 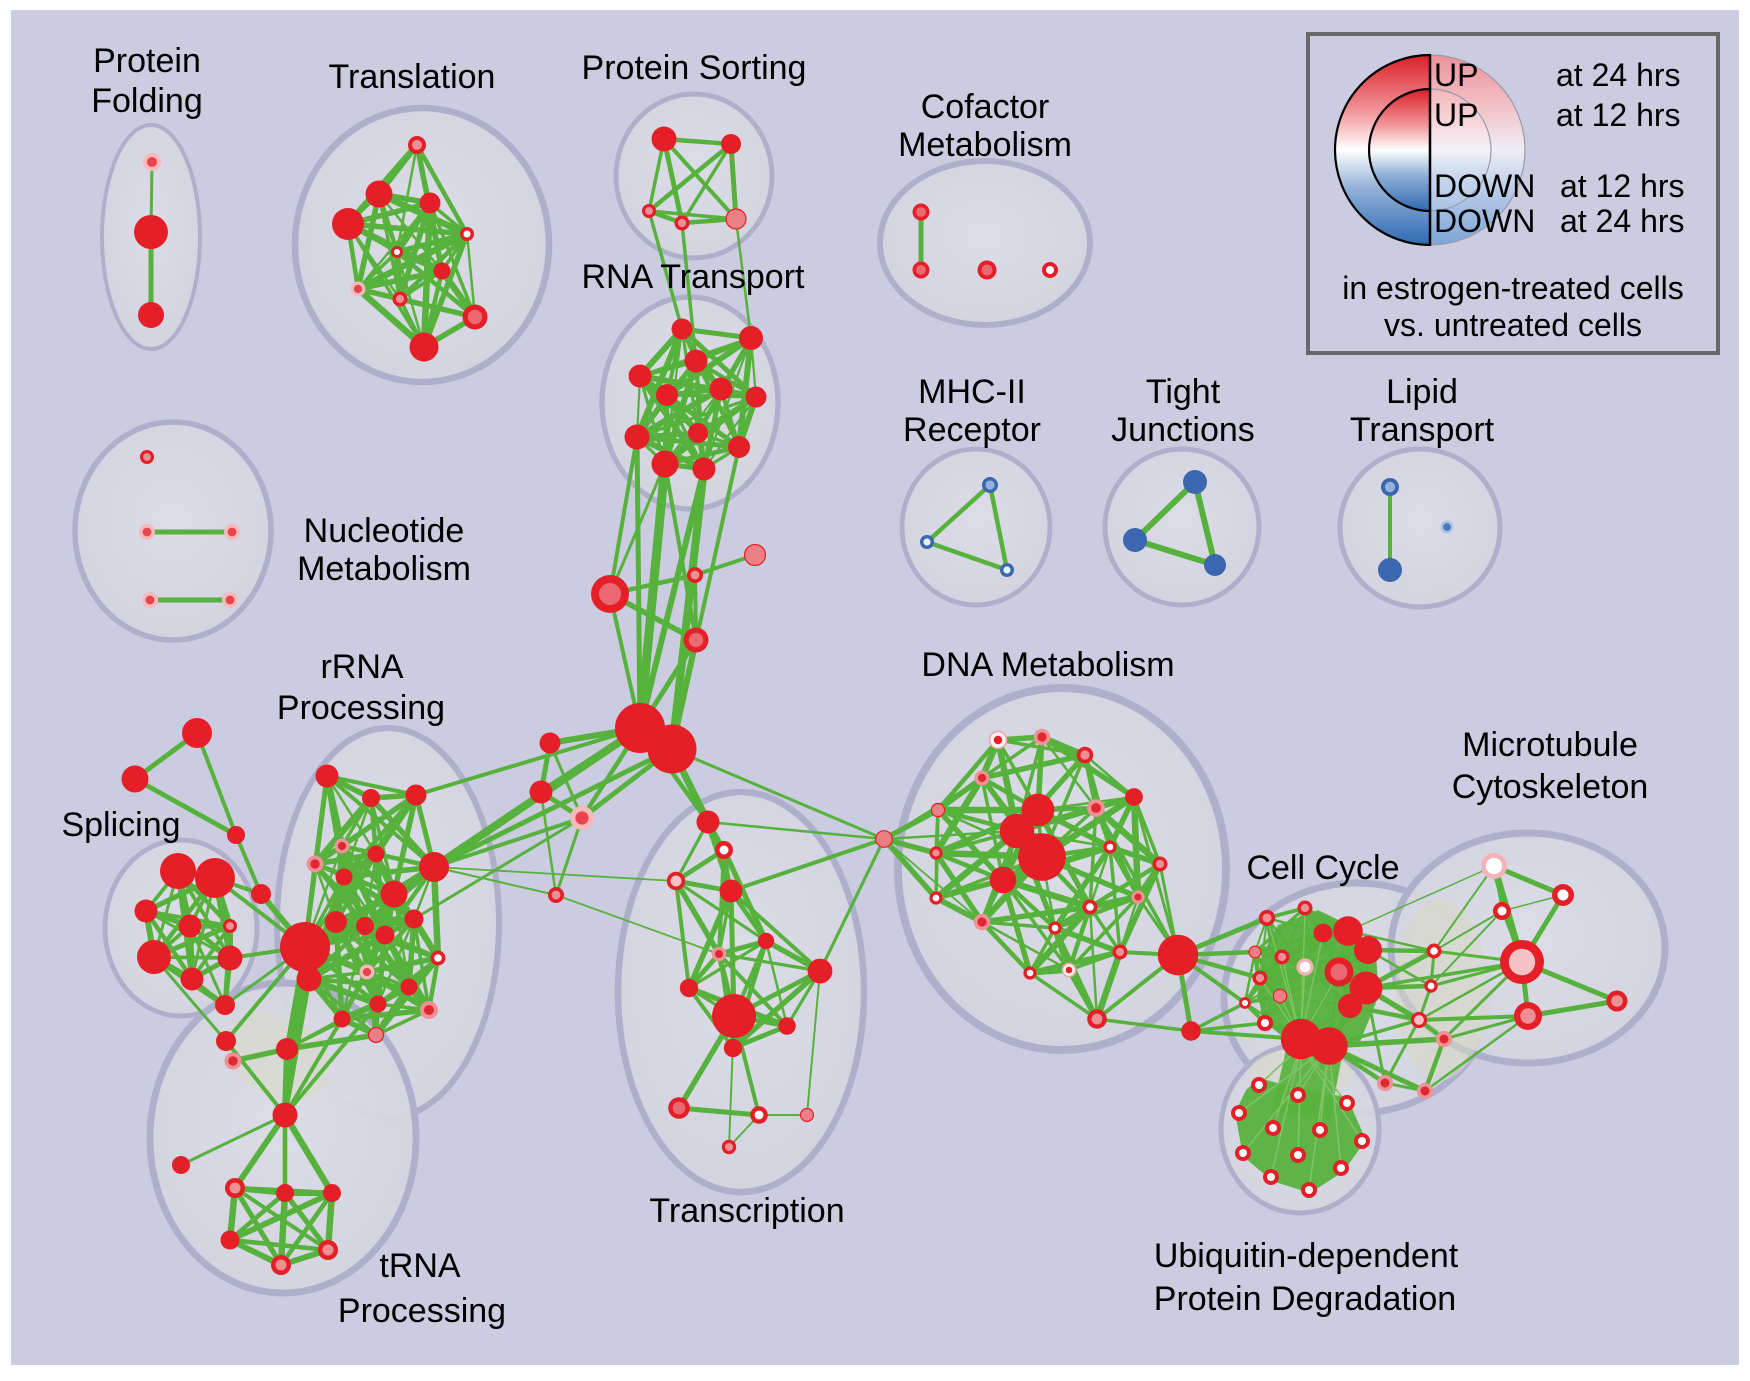 What do you see at coordinates (972, 392) in the screenshot?
I see `svg-text: MHC-II` at bounding box center [972, 392].